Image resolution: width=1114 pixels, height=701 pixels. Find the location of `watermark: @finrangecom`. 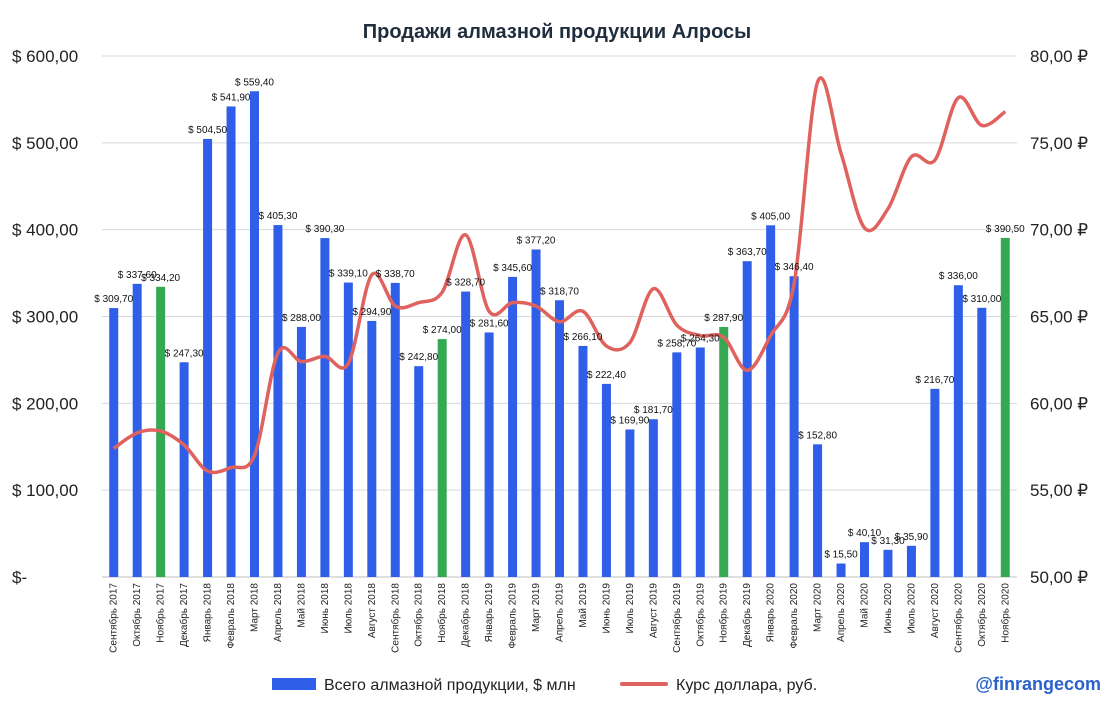

watermark: @finrangecom is located at coordinates (1038, 684).